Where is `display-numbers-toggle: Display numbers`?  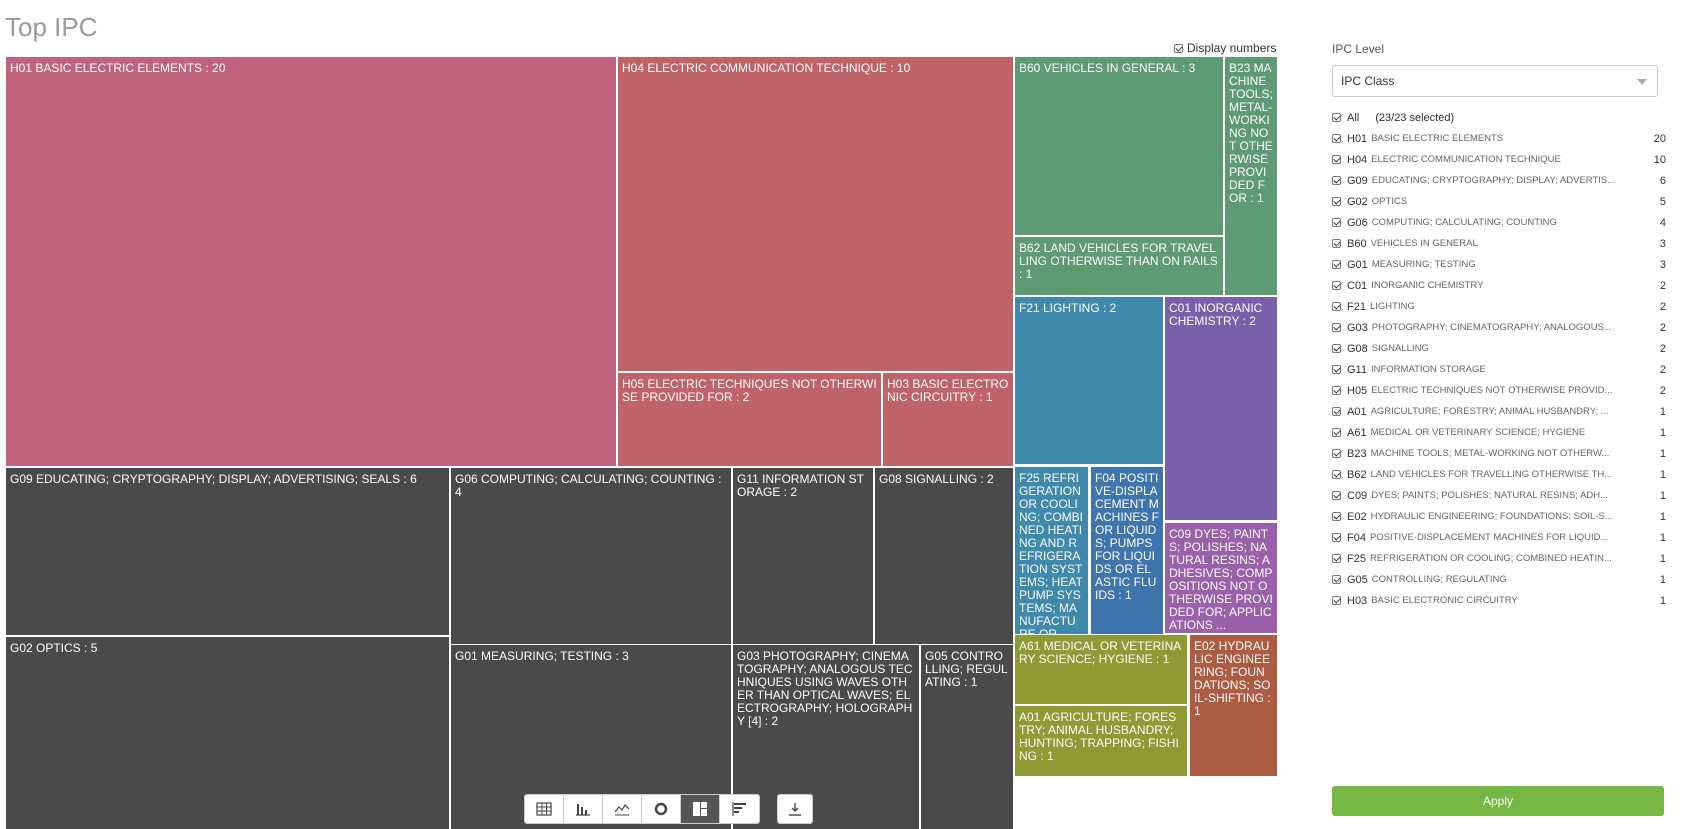 display-numbers-toggle: Display numbers is located at coordinates (1225, 48).